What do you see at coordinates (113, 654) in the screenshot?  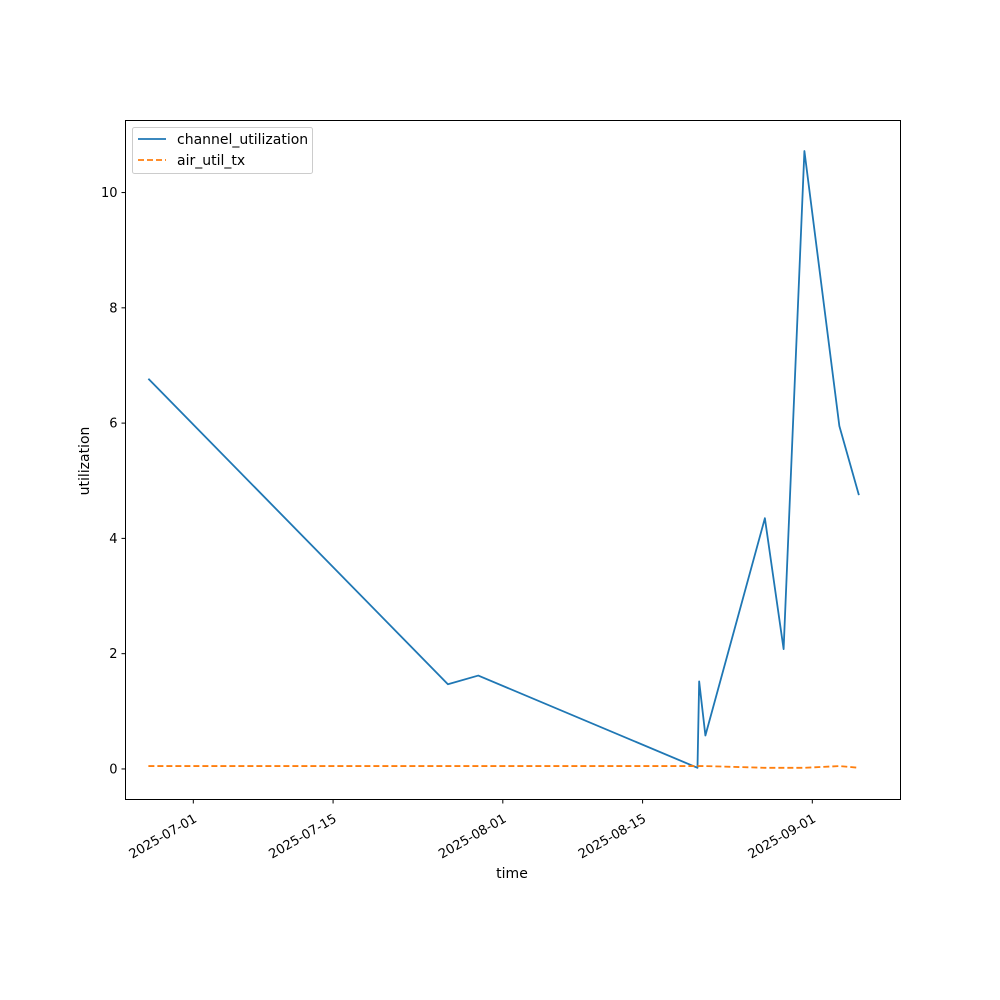 I see `y-tick-label-2: 2` at bounding box center [113, 654].